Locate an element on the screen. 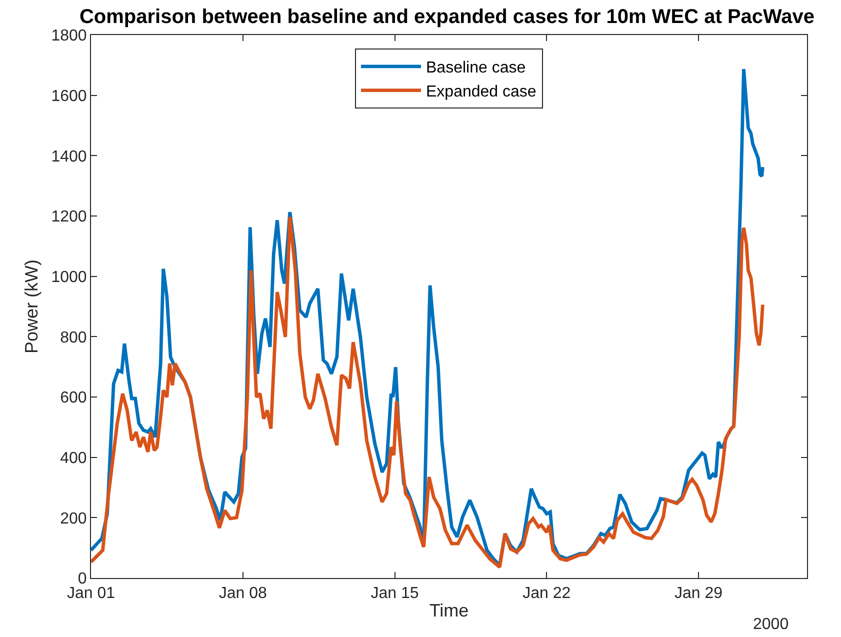  x-tick-label: Jan 15 is located at coordinates (394, 593).